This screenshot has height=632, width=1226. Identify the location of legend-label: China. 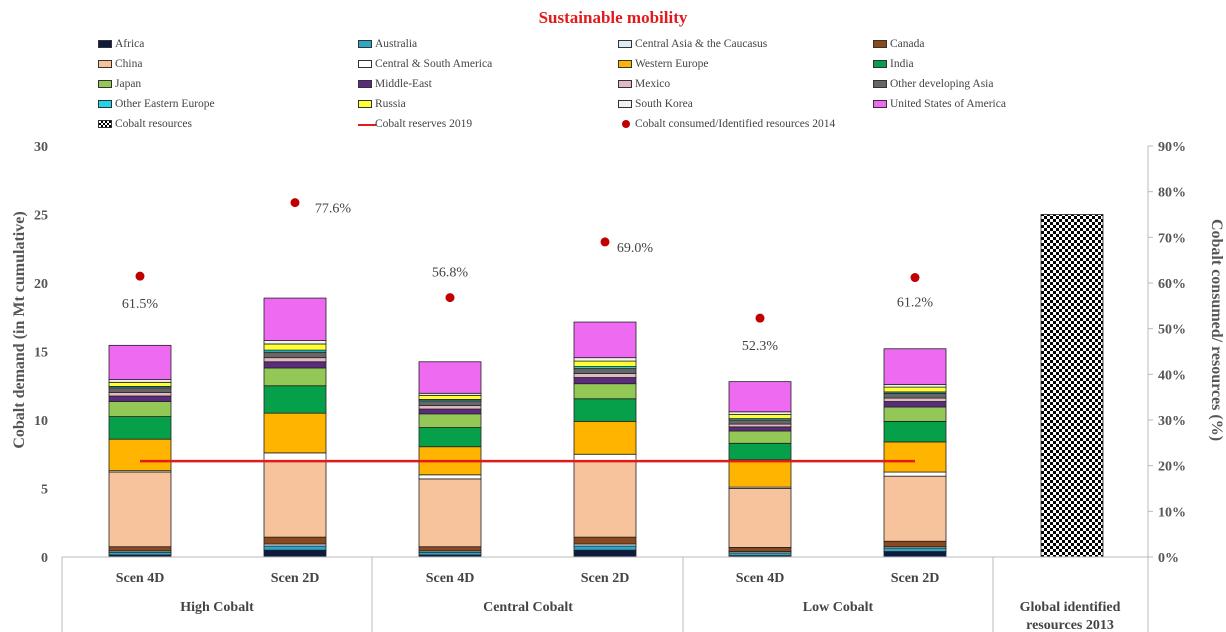
(129, 64).